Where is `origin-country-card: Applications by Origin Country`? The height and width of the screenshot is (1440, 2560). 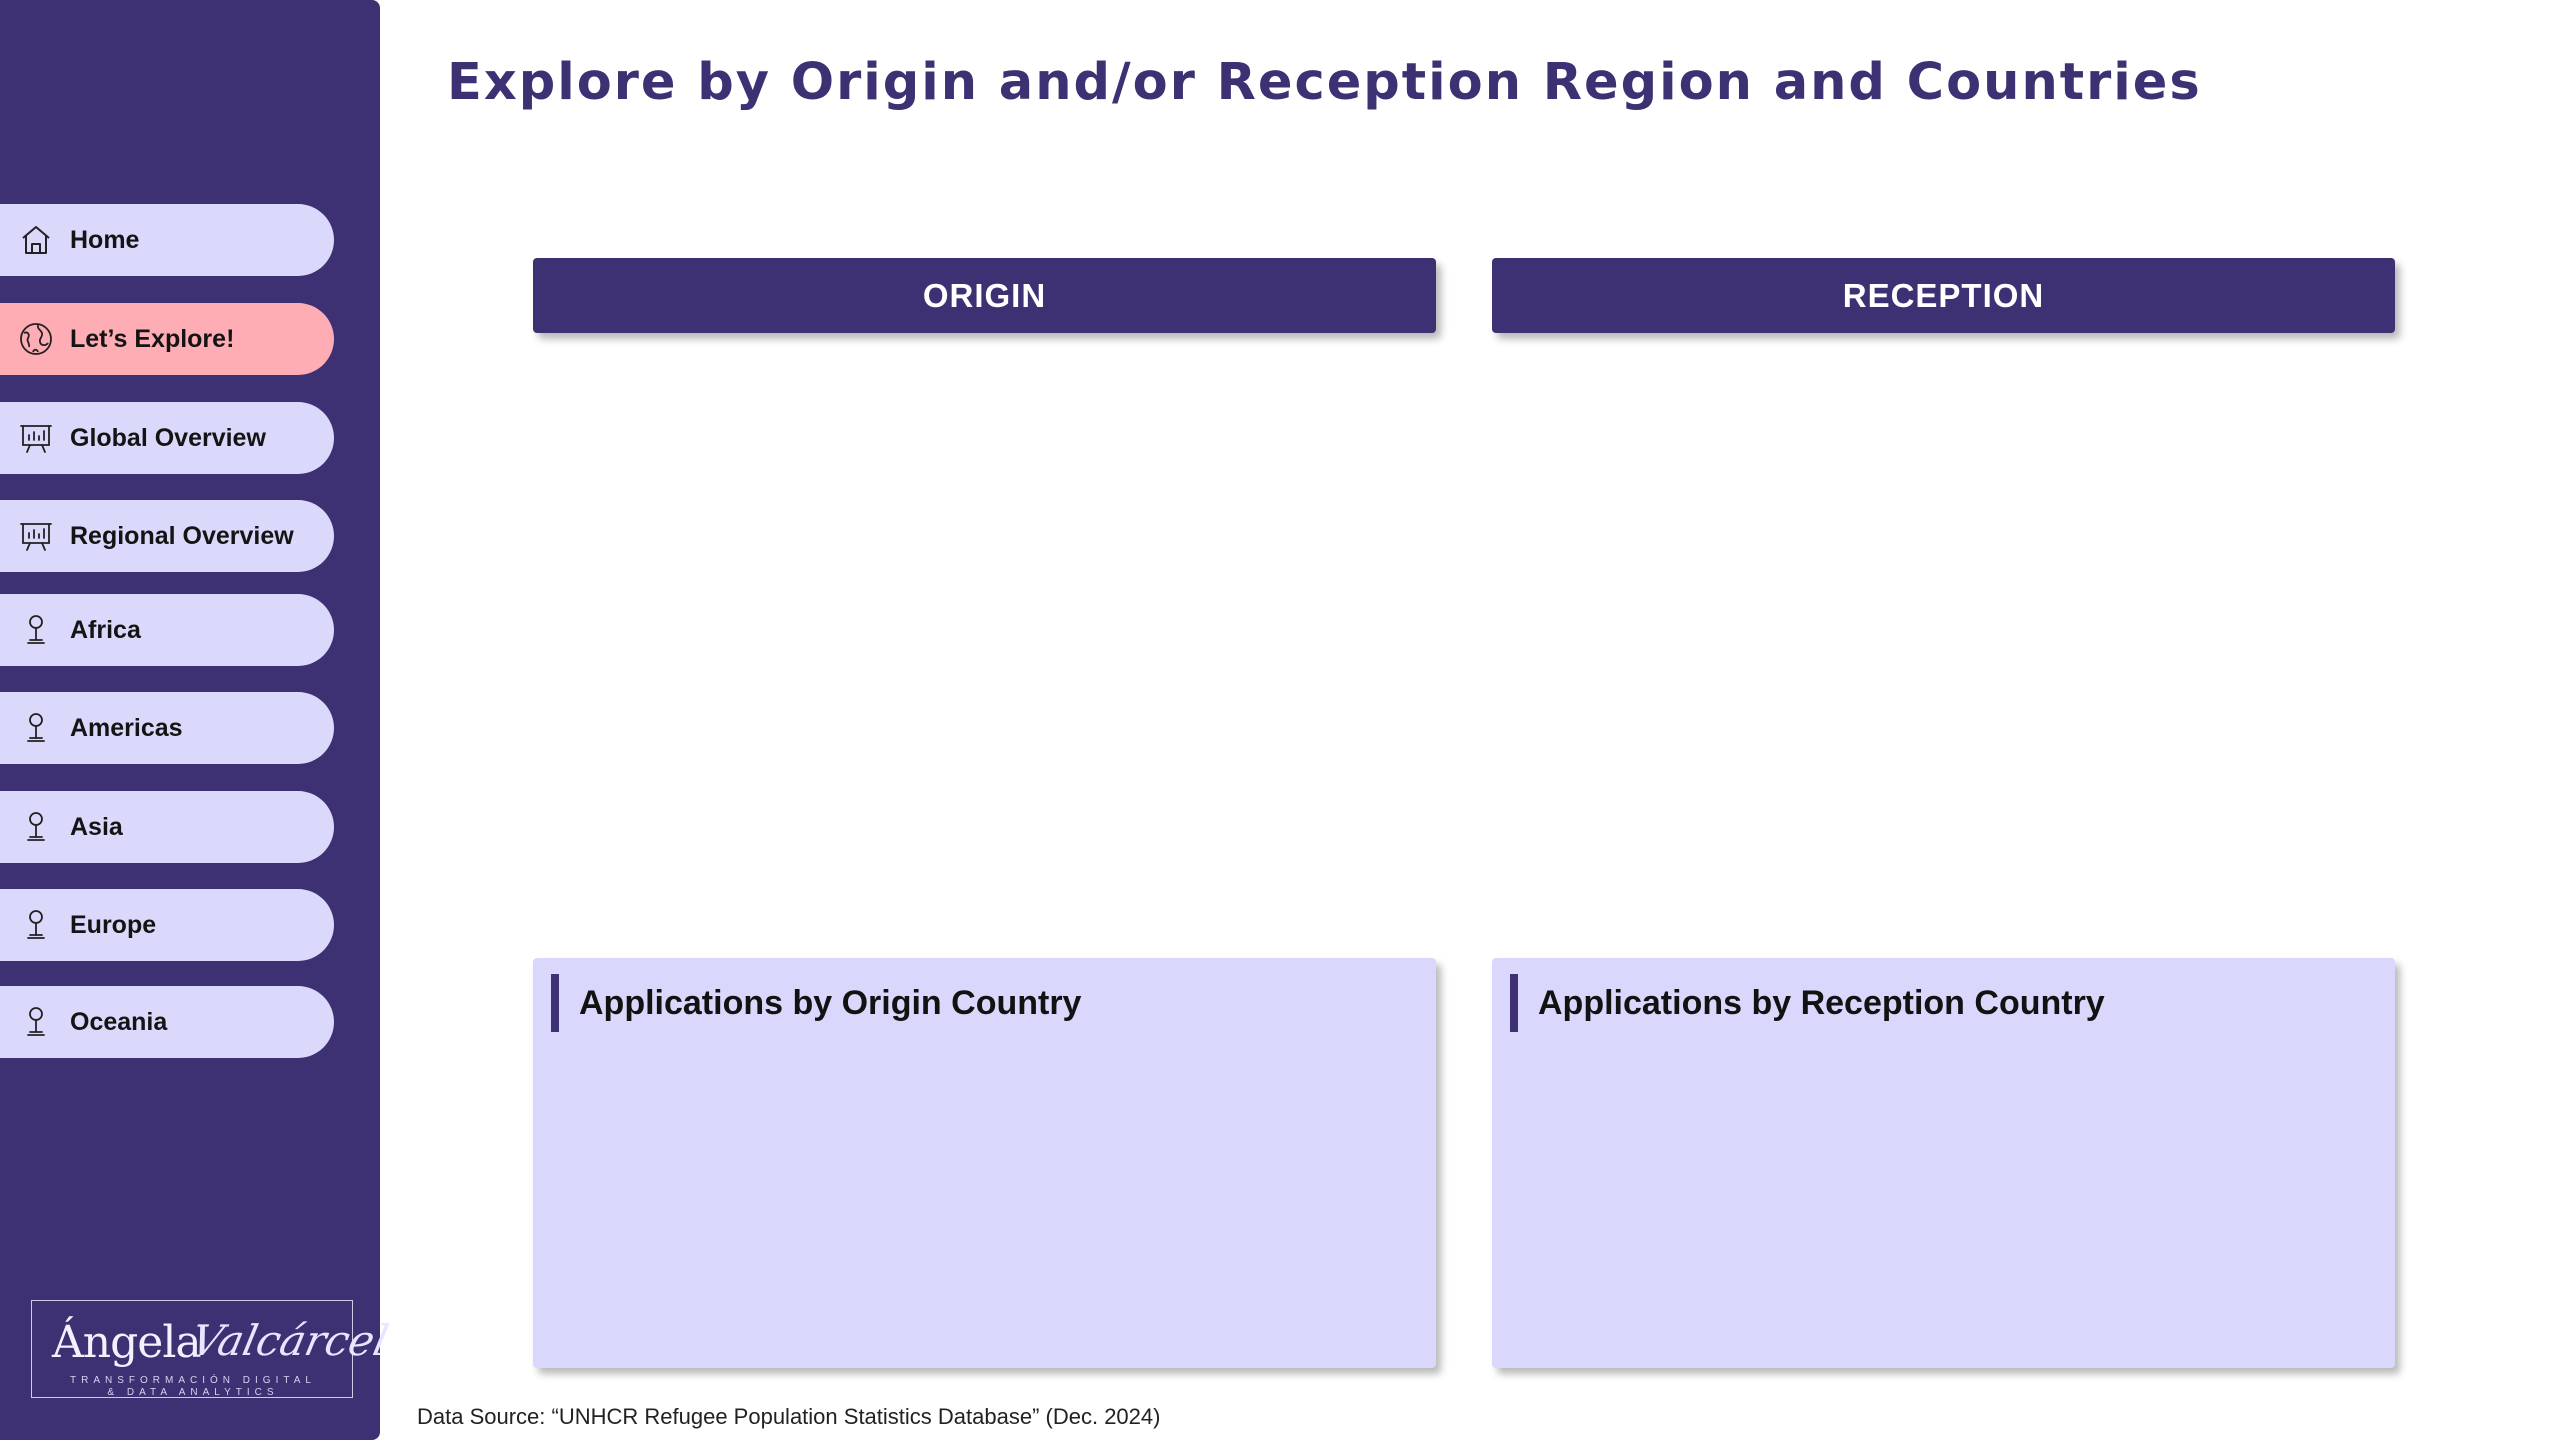
origin-country-card: Applications by Origin Country is located at coordinates (984, 1163).